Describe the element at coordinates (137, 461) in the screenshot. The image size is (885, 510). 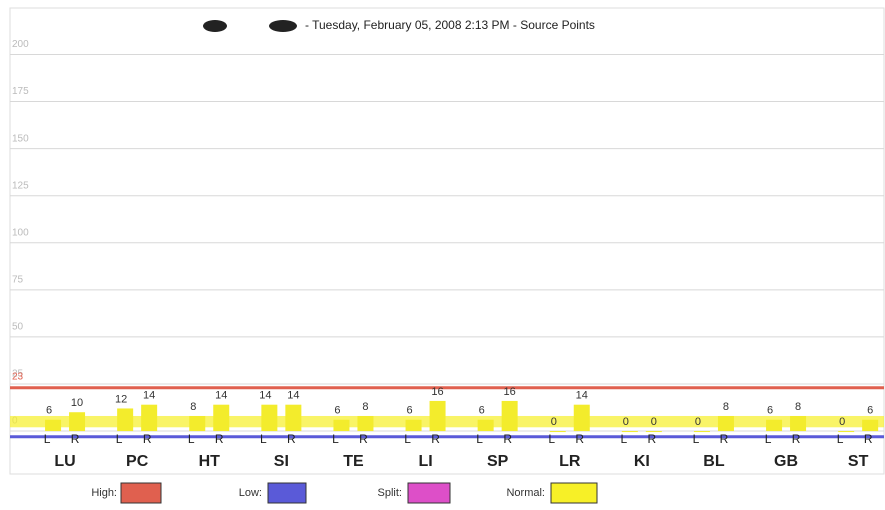
I see `x-tick-label: PC` at that location.